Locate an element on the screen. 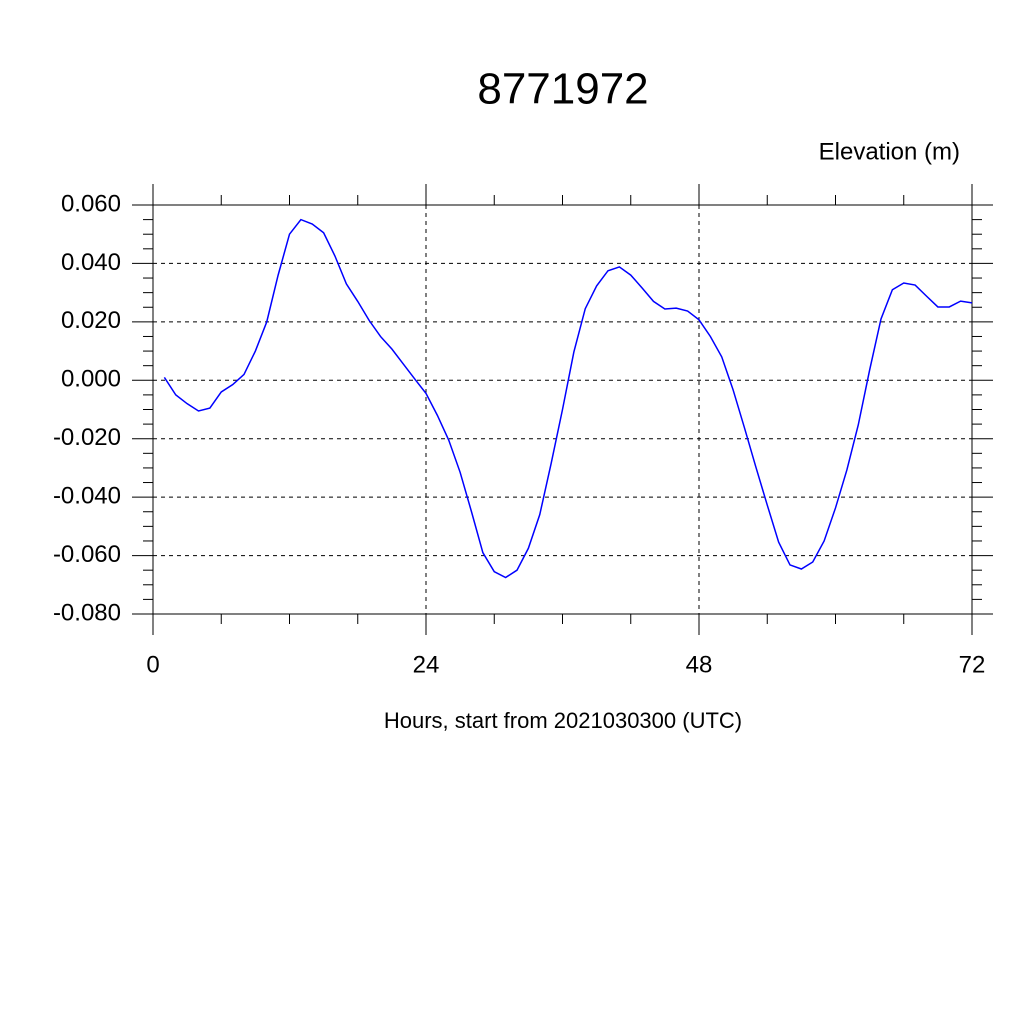 The height and width of the screenshot is (1024, 1024). x-axis-label: Hours, start from 2021030300 (UTC) is located at coordinates (563, 720).